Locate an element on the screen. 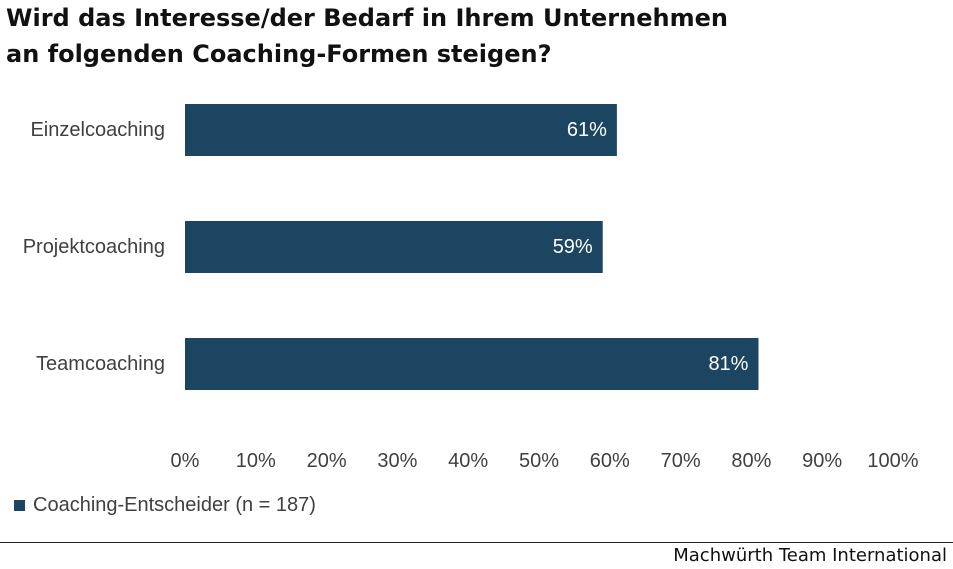 This screenshot has height=569, width=953. title-line-2: an folgenden Coaching-Formen steigen? is located at coordinates (279, 54).